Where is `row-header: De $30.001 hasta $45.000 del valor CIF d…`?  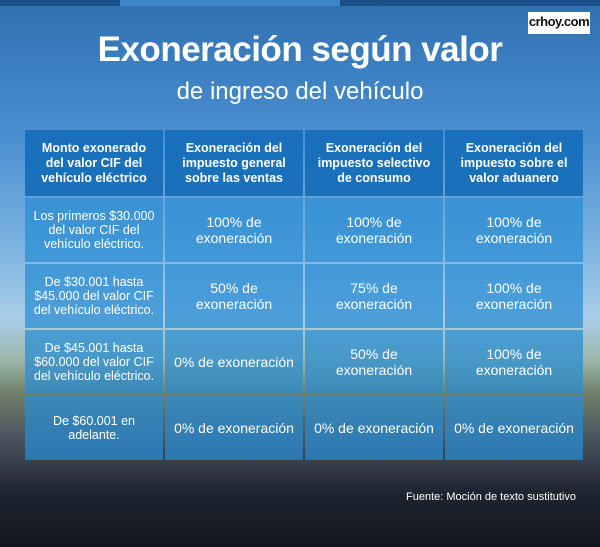 row-header: De $30.001 hasta $45.000 del valor CIF d… is located at coordinates (94, 296).